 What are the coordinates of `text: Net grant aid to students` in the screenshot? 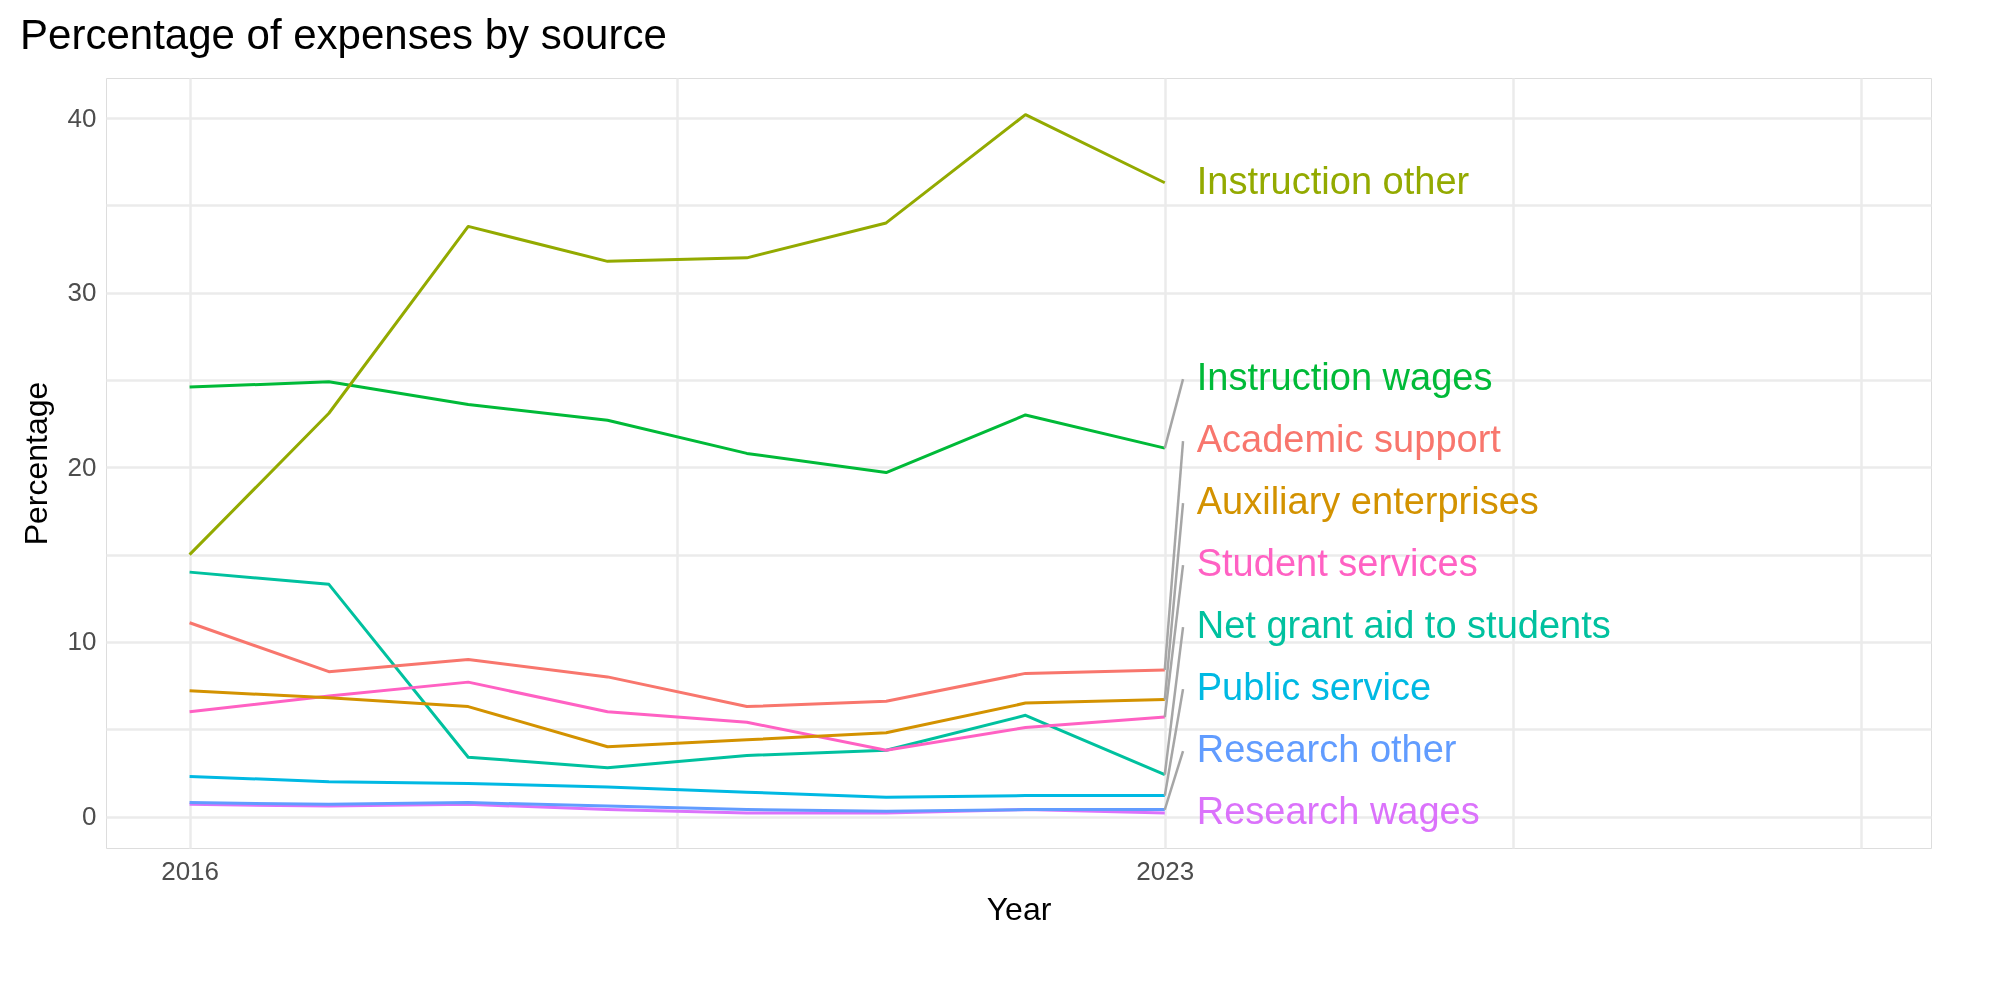 It's located at (1403, 625).